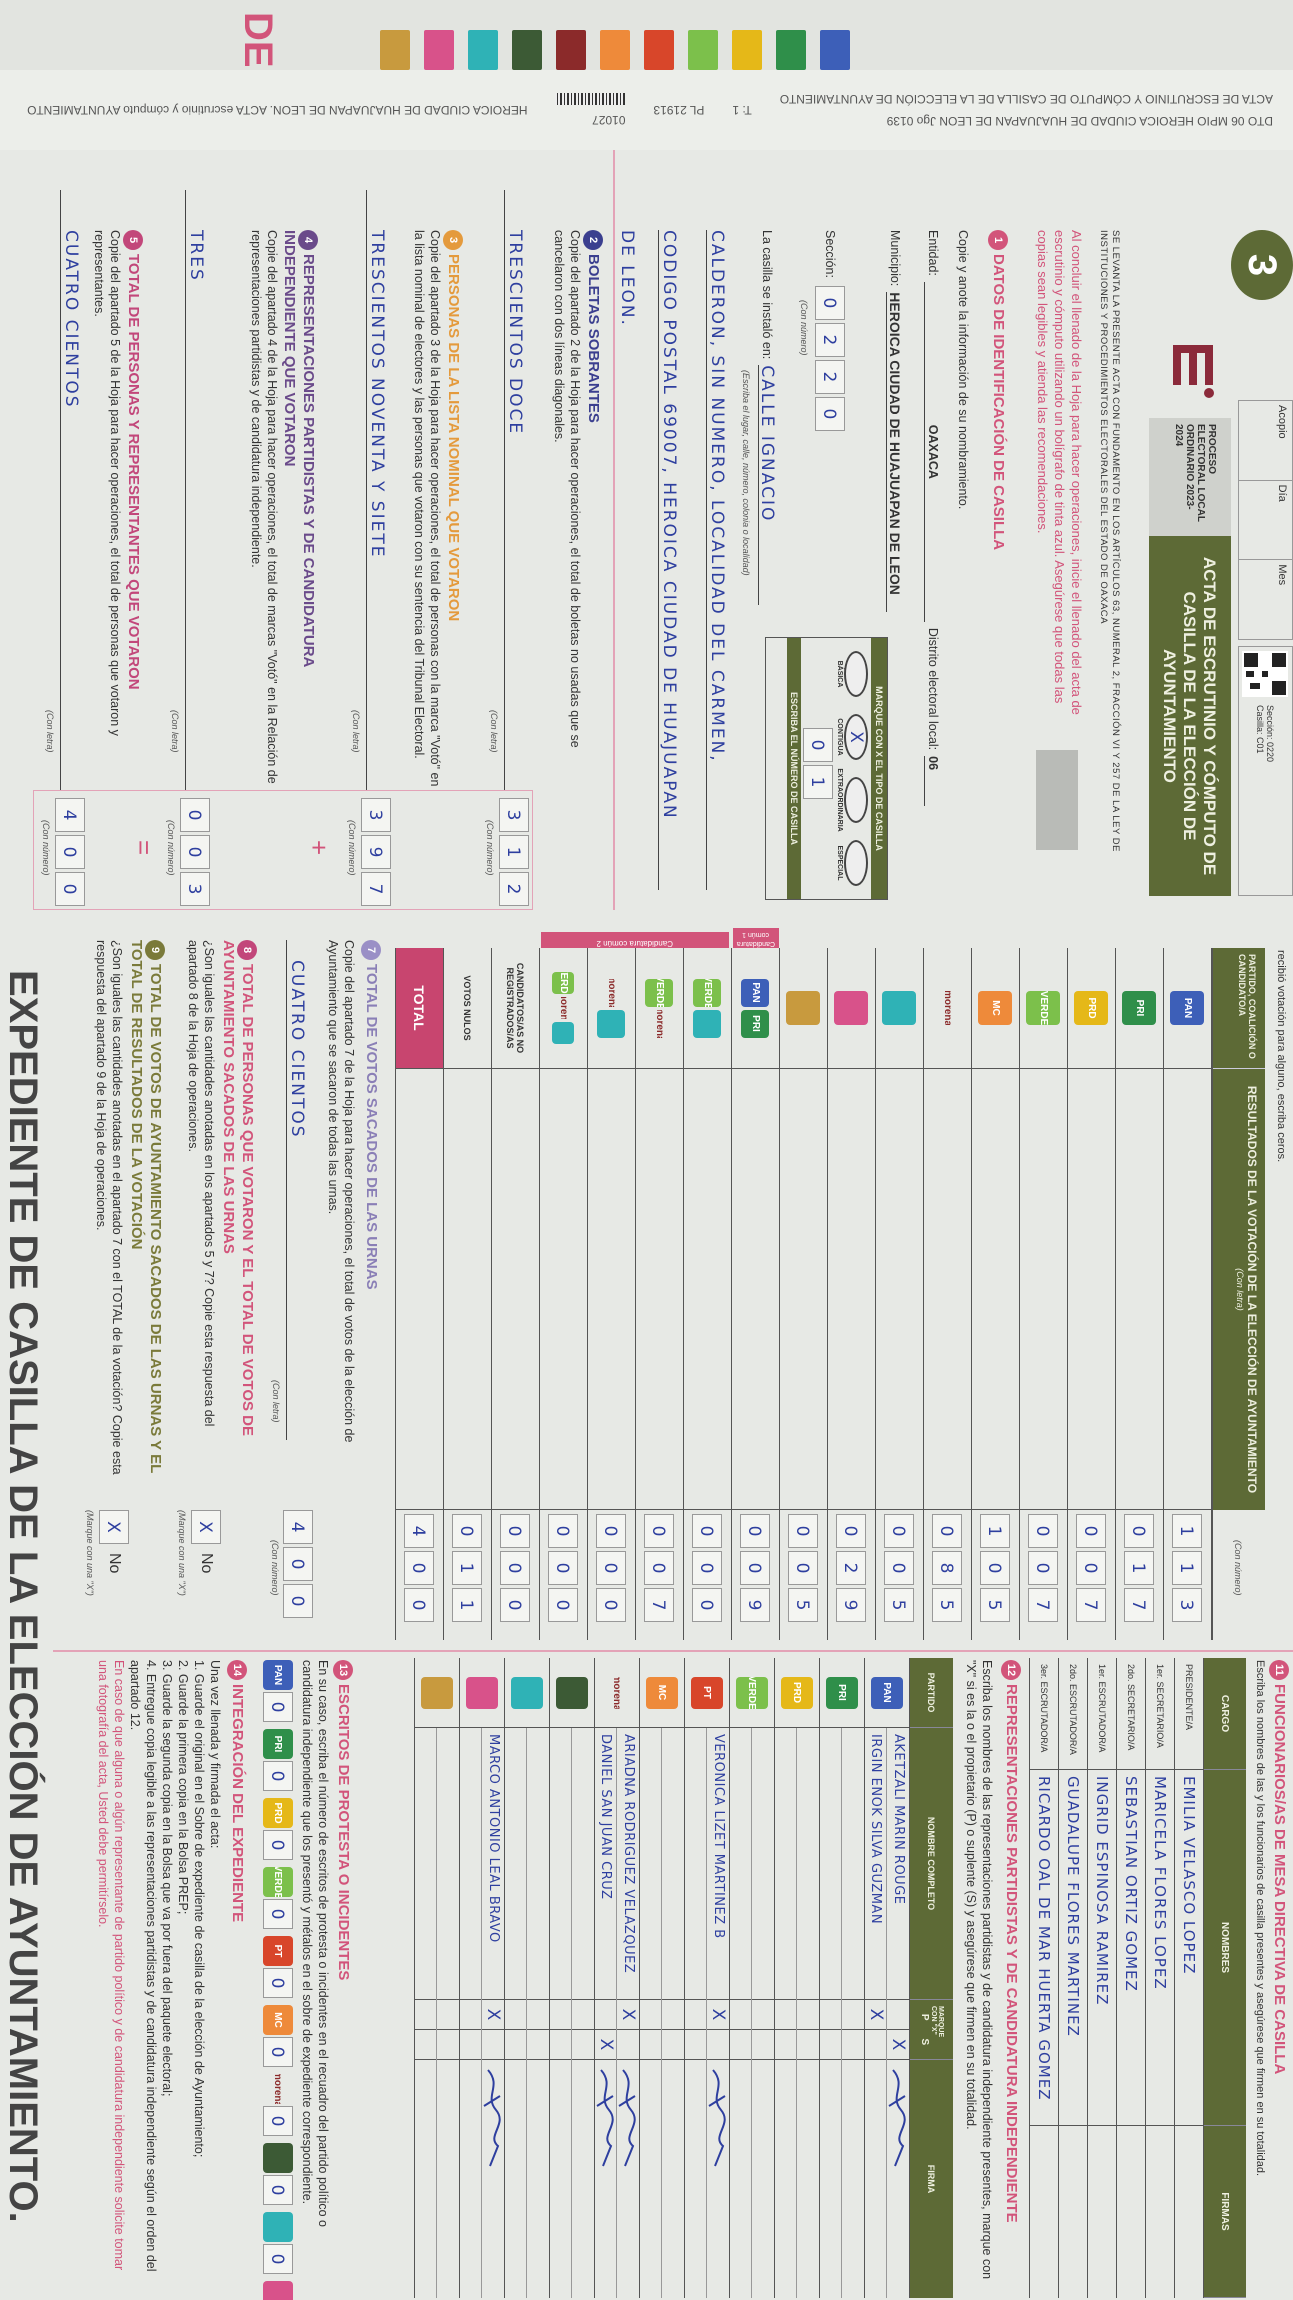 The width and height of the screenshot is (1293, 2300). I want to click on nombre-cell: IRGIN ENOK SILVA GUZMAN, so click(876, 1864).